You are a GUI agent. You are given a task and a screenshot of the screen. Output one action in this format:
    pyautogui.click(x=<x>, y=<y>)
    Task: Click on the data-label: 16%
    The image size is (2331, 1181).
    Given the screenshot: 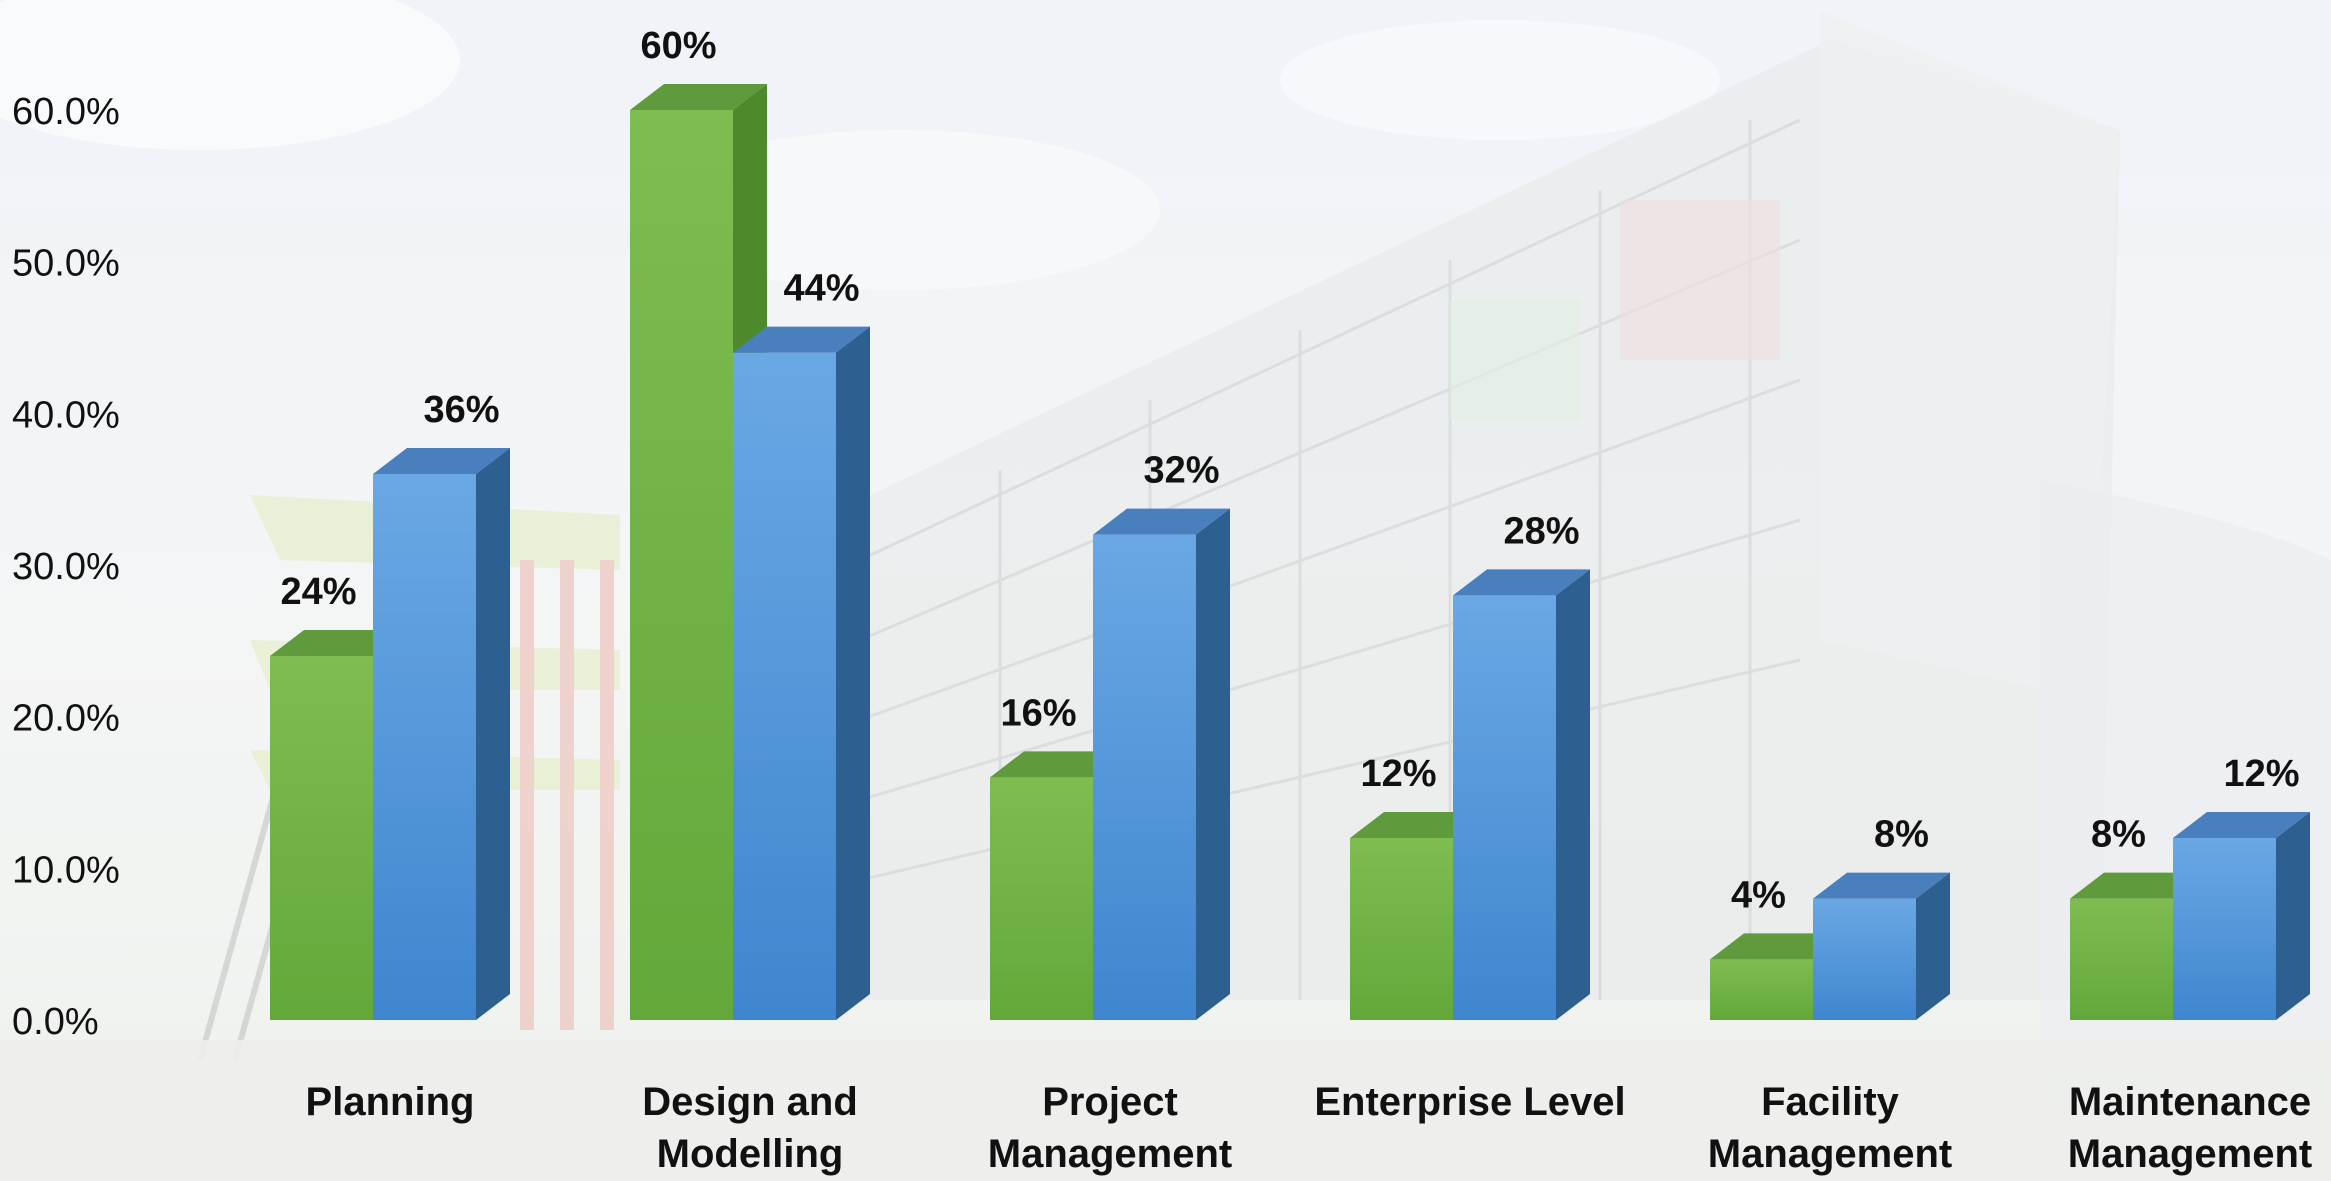 What is the action you would take?
    pyautogui.click(x=1038, y=713)
    